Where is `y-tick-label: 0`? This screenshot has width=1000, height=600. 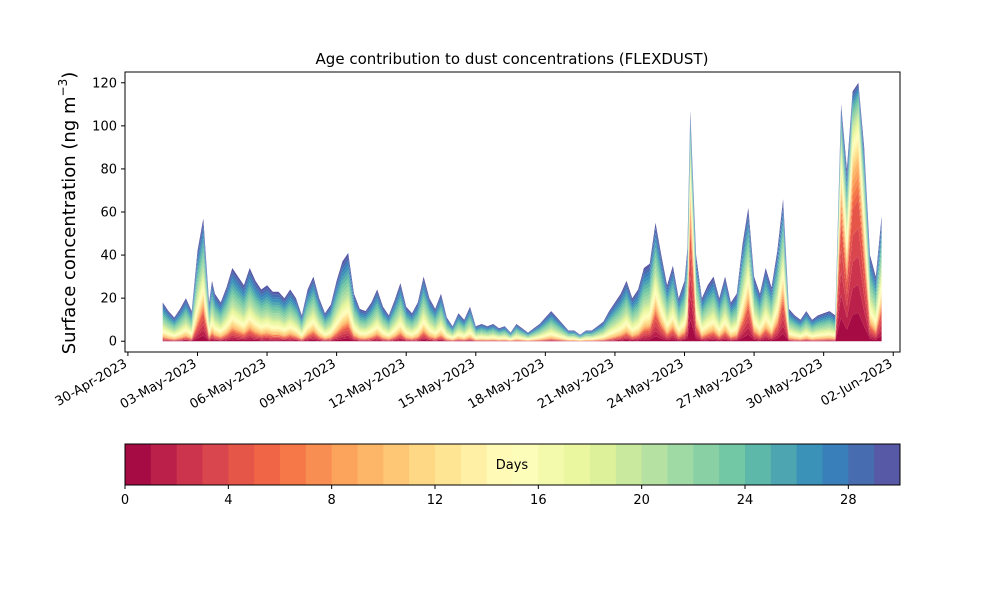 y-tick-label: 0 is located at coordinates (113, 342).